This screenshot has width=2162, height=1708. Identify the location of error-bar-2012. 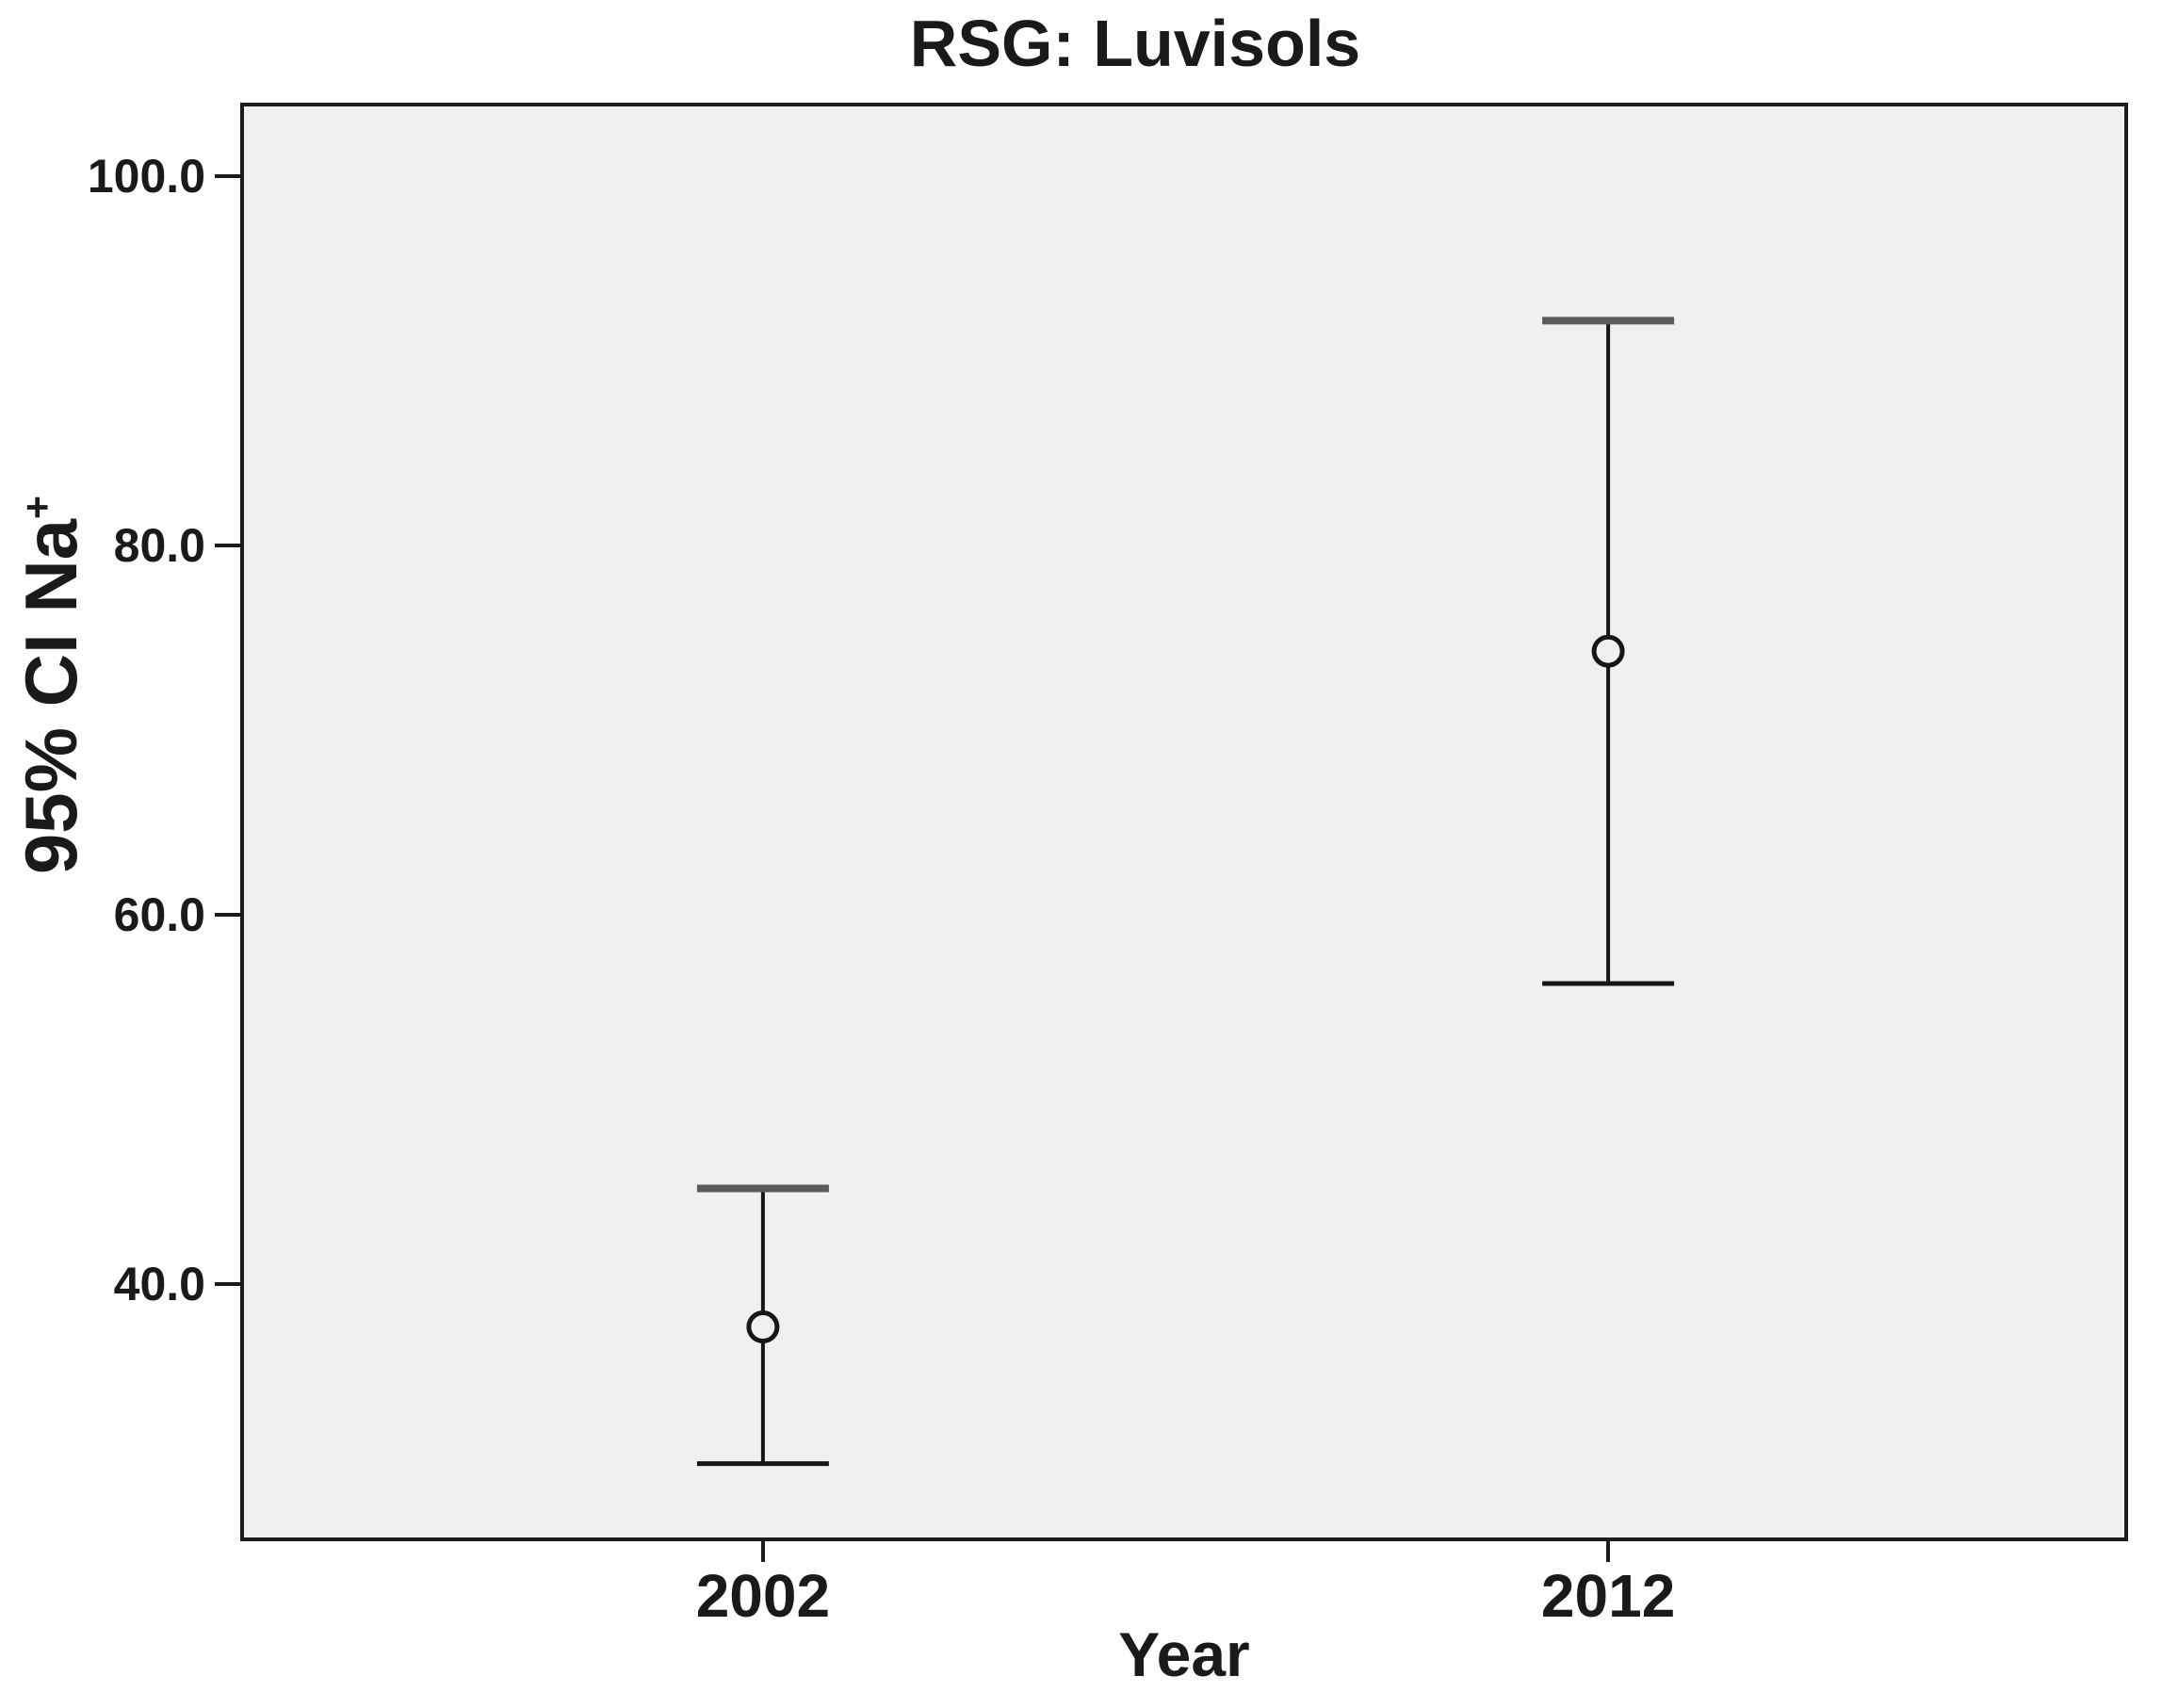
(1608, 651).